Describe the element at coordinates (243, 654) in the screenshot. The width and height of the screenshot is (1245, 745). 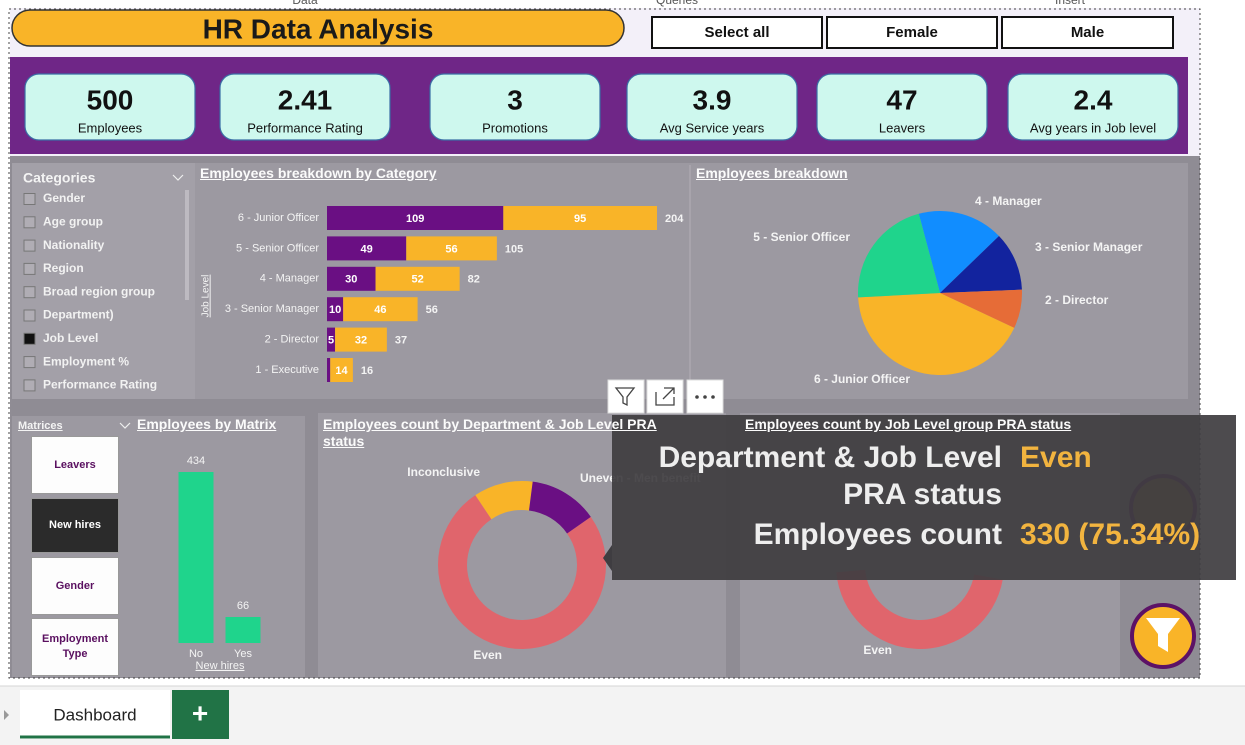
I see `x-tick-label: Yes` at that location.